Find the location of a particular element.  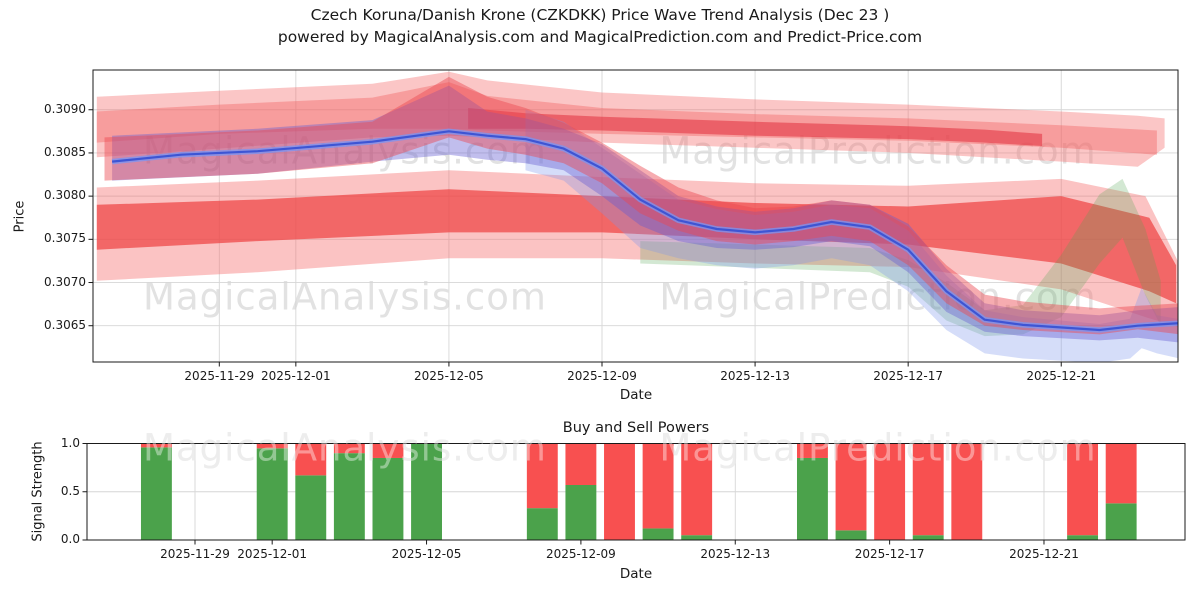

price-ytick-label: 0.3080 is located at coordinates (65, 195).